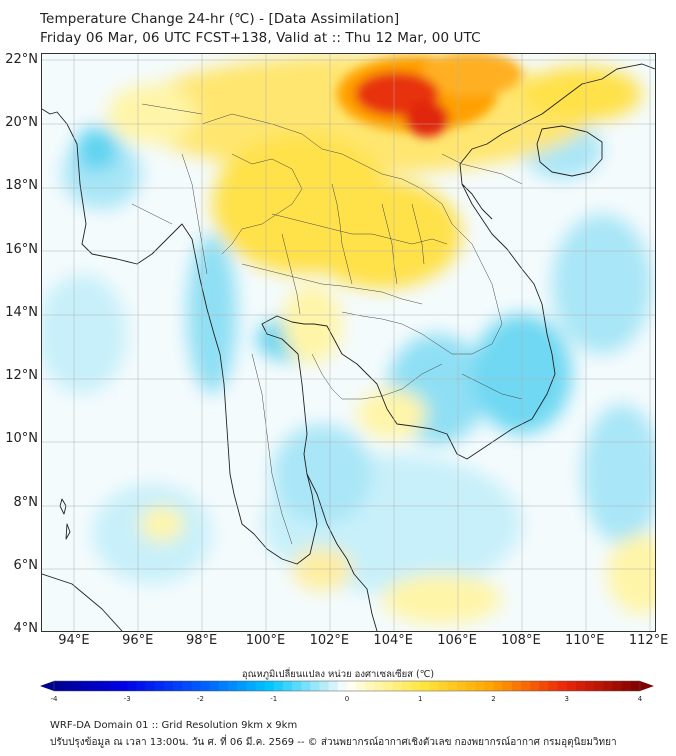 This screenshot has height=756, width=676. Describe the element at coordinates (212, 314) in the screenshot. I see `cool-patch-myanmar-coast` at that location.